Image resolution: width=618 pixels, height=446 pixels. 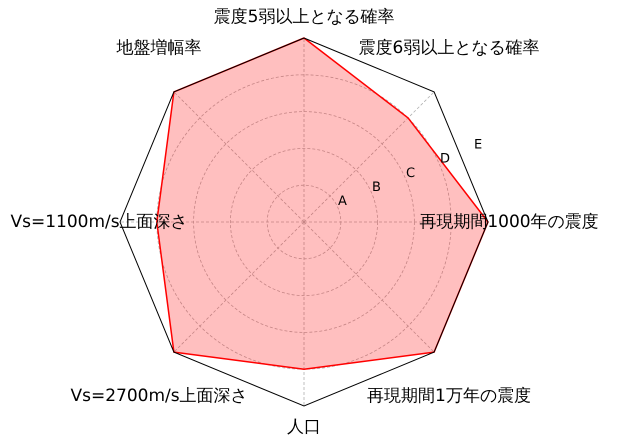 I want to click on spoke-label: 震度6弱以上となる確率, so click(x=449, y=48).